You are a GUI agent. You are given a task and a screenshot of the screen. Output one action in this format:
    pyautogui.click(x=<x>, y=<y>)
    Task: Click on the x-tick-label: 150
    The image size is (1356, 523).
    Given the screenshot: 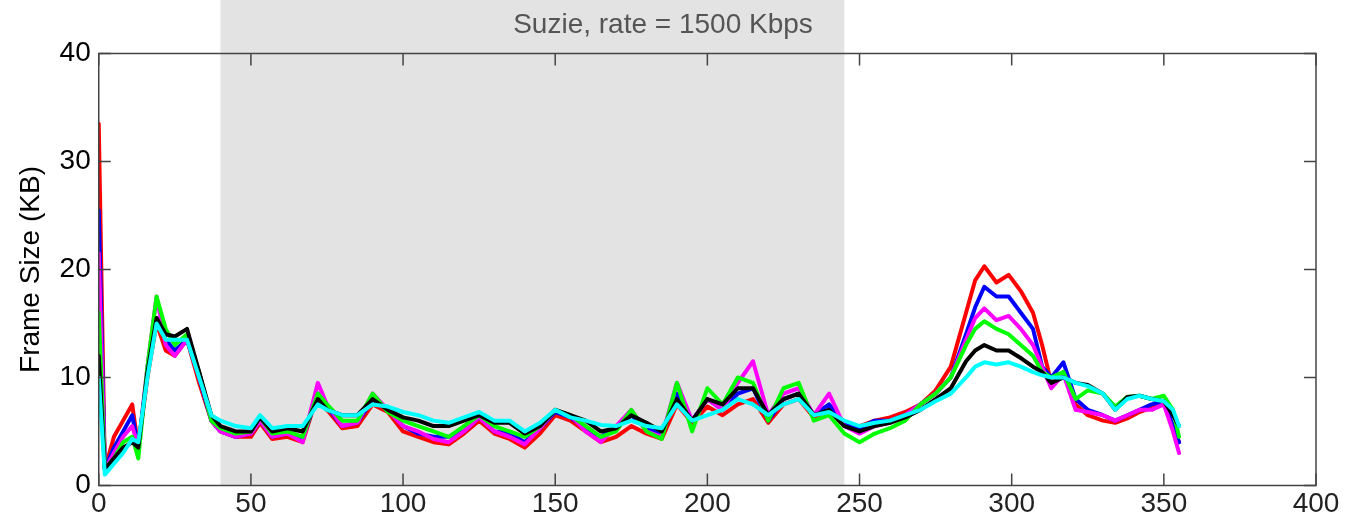 What is the action you would take?
    pyautogui.click(x=555, y=502)
    